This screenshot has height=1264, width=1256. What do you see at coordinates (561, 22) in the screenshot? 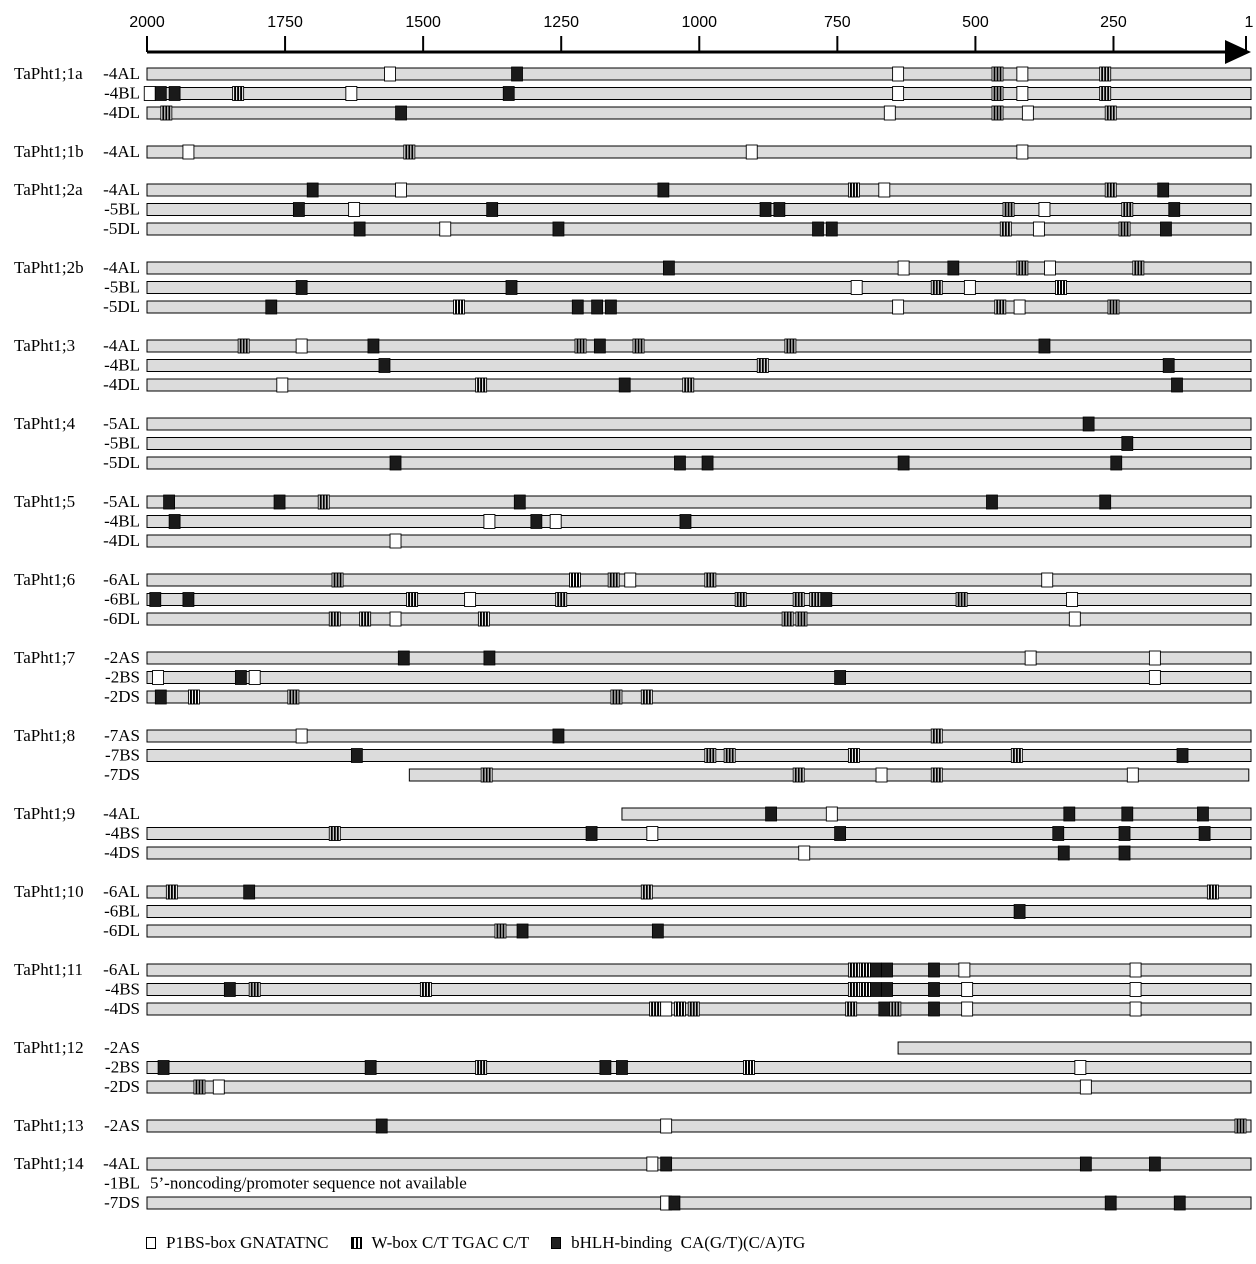
I see `axis-tick-label: 1250` at bounding box center [561, 22].